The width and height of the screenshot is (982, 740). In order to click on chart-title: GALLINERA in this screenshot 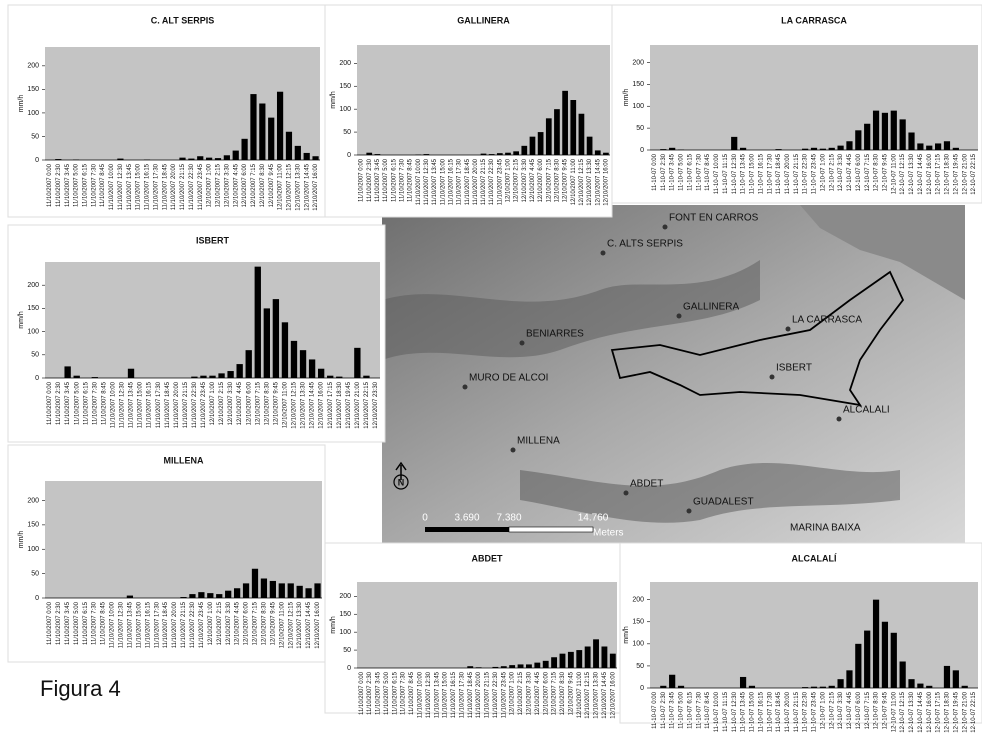, I will do `click(483, 20)`.